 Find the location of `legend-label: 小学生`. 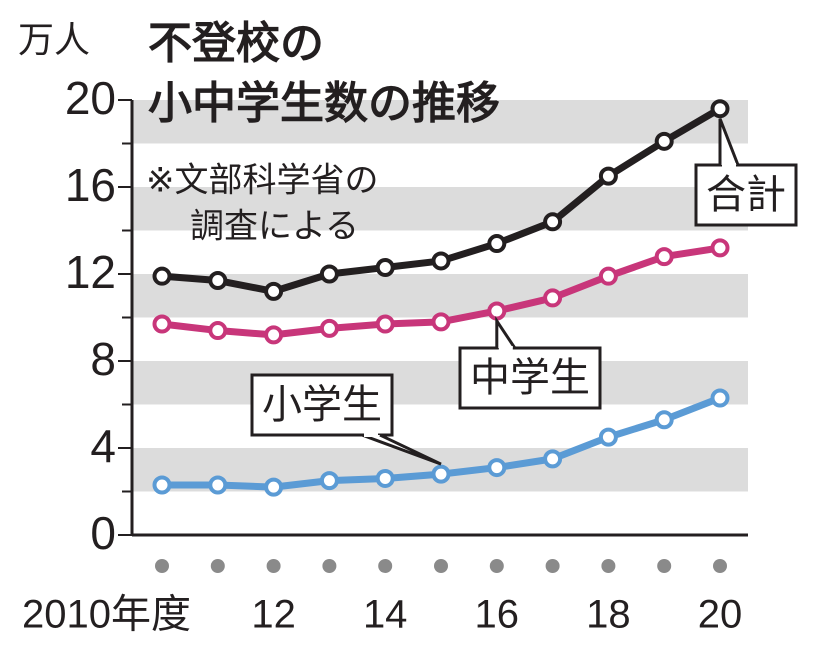

legend-label: 小学生 is located at coordinates (322, 405).